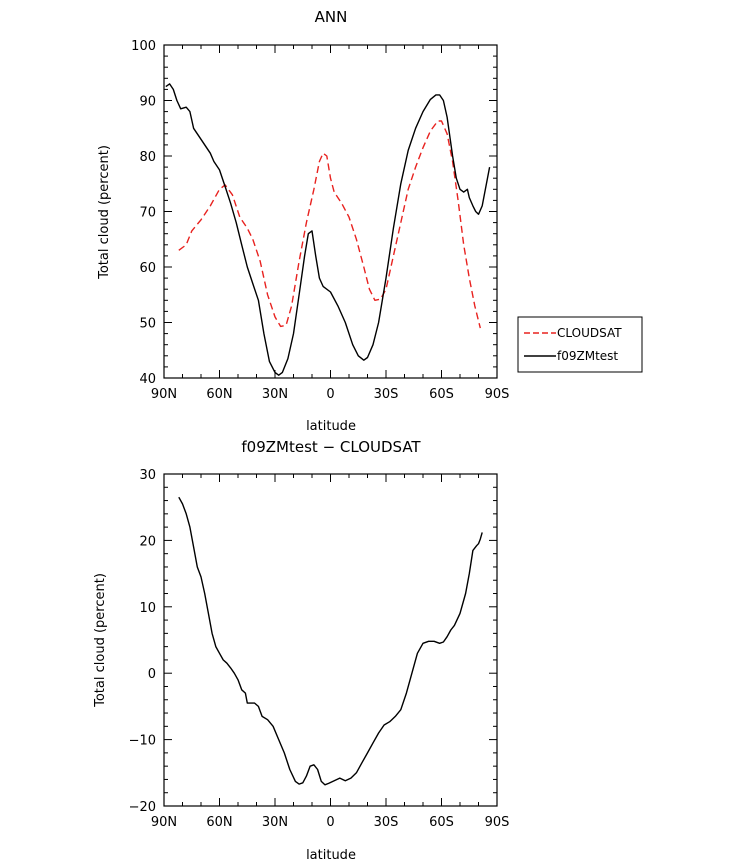 This screenshot has width=733, height=866. What do you see at coordinates (497, 822) in the screenshot?
I see `bottom-x-tick-label: 90S` at bounding box center [497, 822].